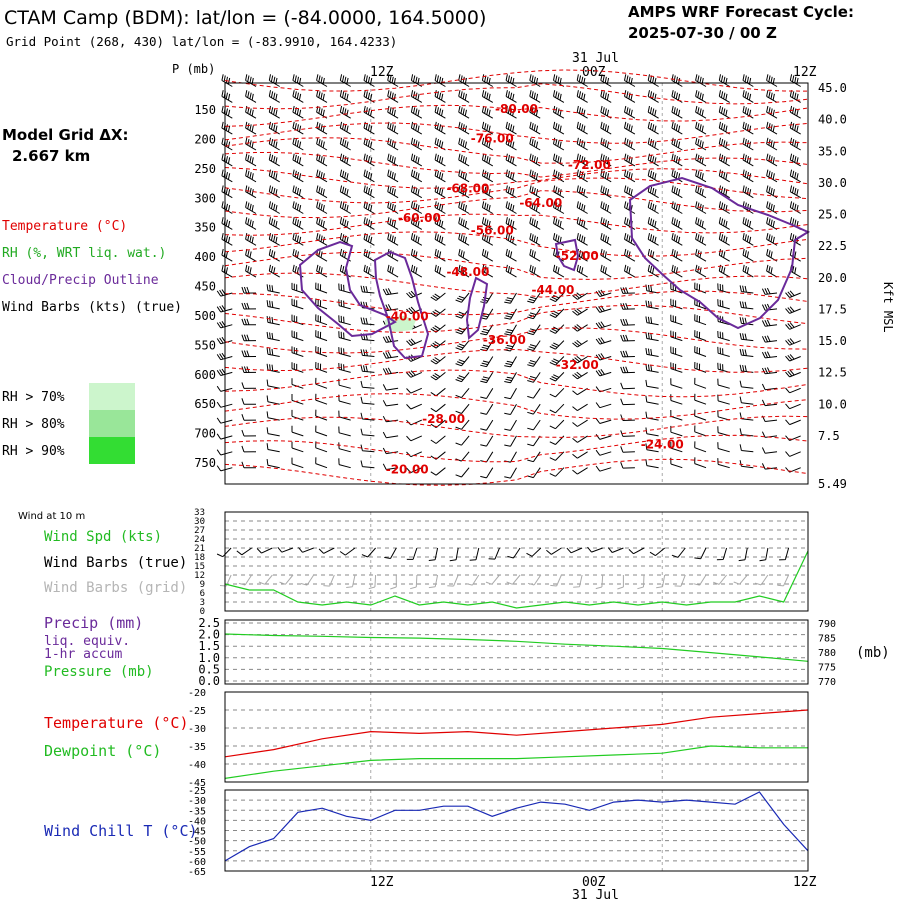  Describe the element at coordinates (873, 653) in the screenshot. I see `pressure-unit-label: (mb)` at that location.